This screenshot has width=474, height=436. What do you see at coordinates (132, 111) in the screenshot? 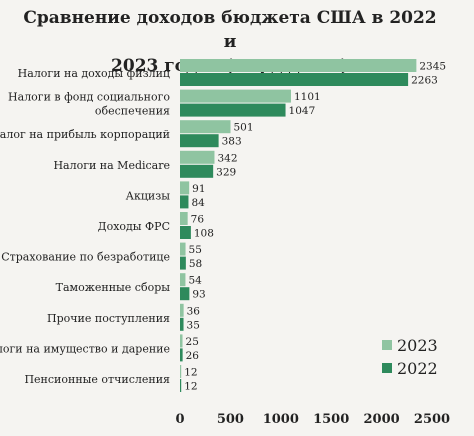
I see `category-label: обеспечения` at bounding box center [132, 111].